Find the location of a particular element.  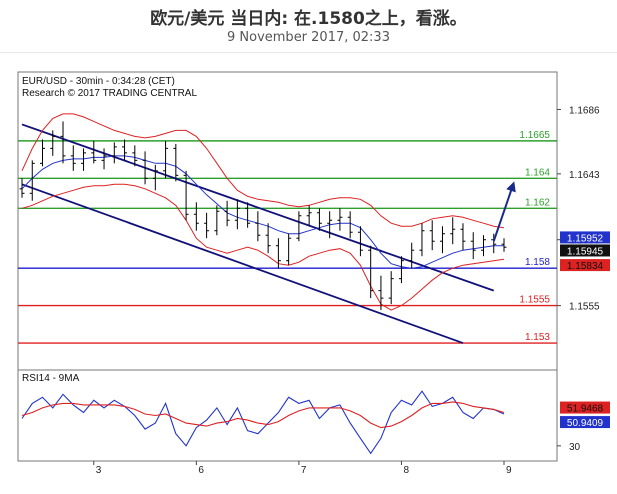

price-tag-label: 1.15945 is located at coordinates (585, 251).